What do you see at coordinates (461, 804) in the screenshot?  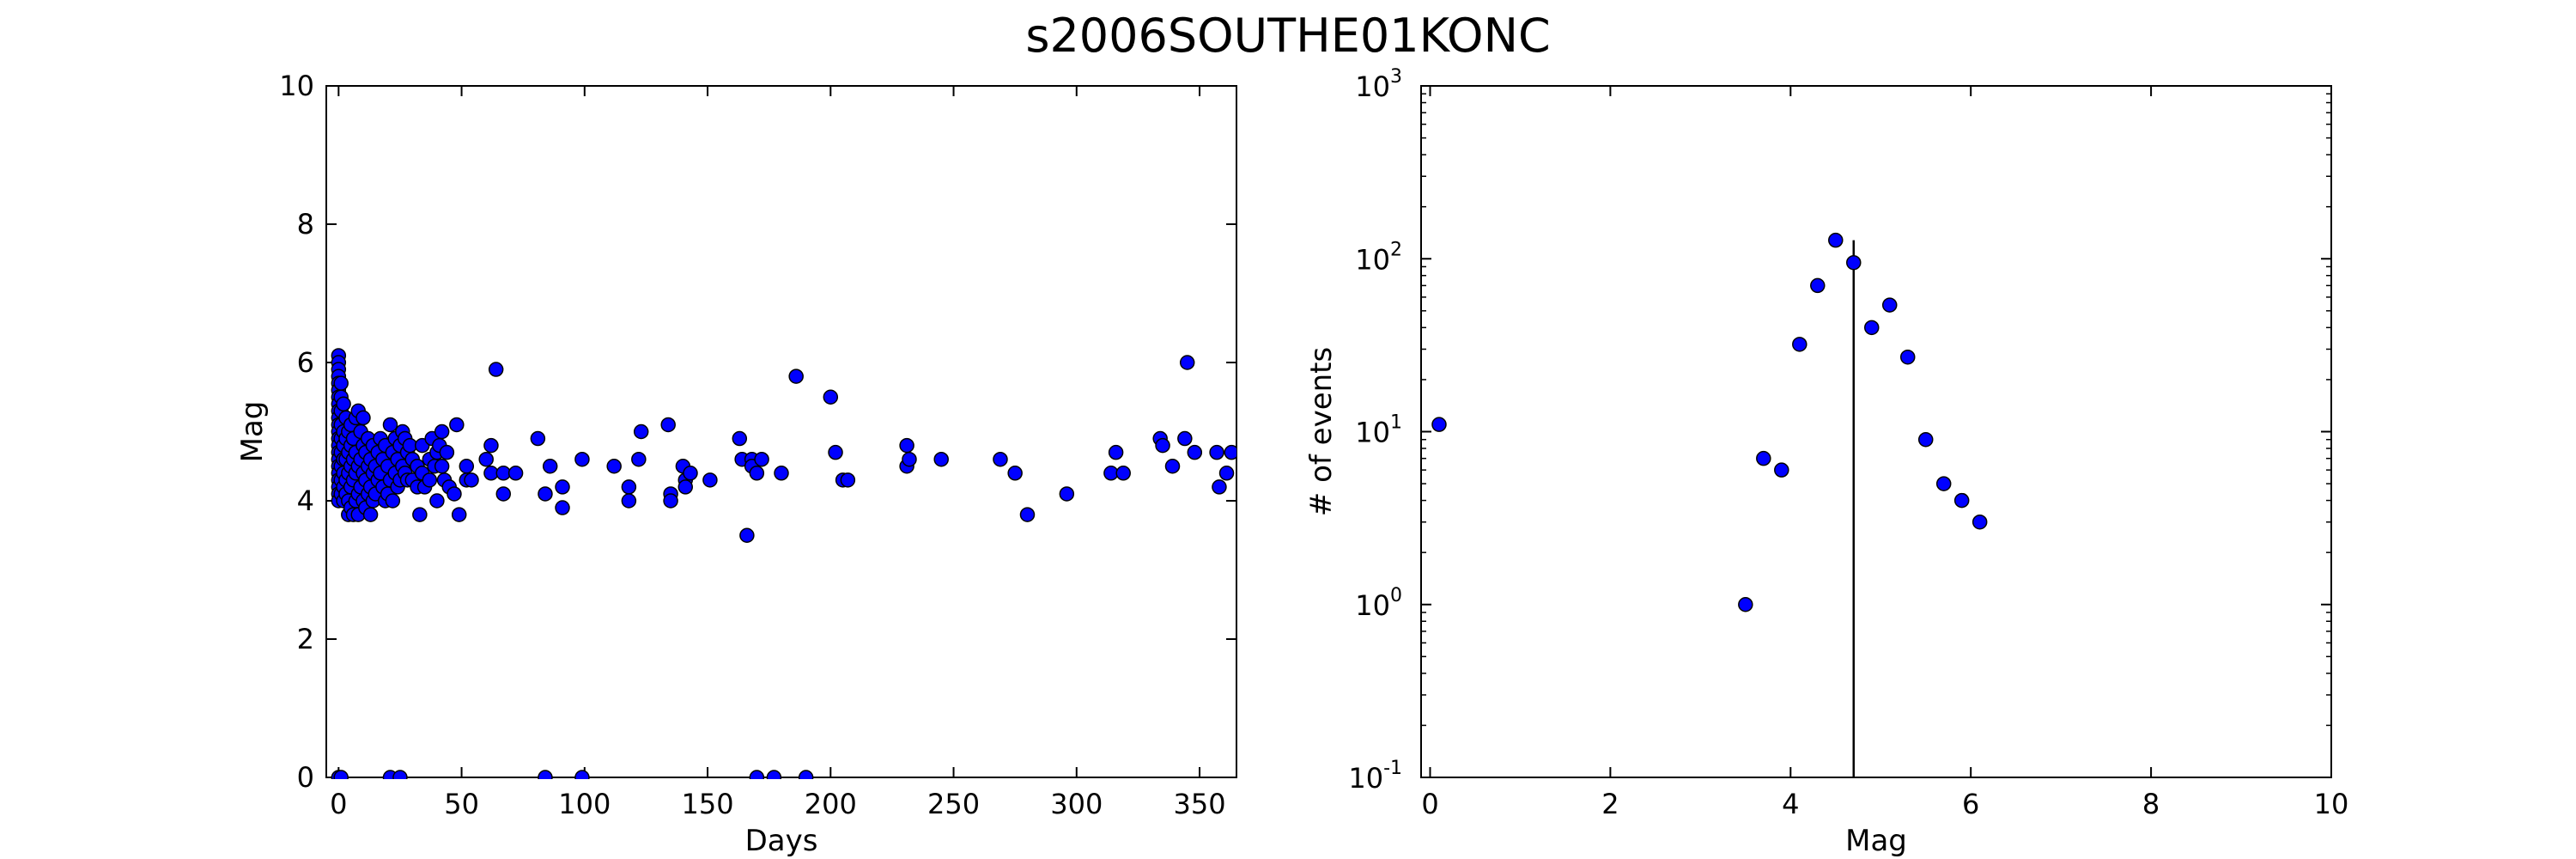 I see `x-tick-label: 50` at bounding box center [461, 804].